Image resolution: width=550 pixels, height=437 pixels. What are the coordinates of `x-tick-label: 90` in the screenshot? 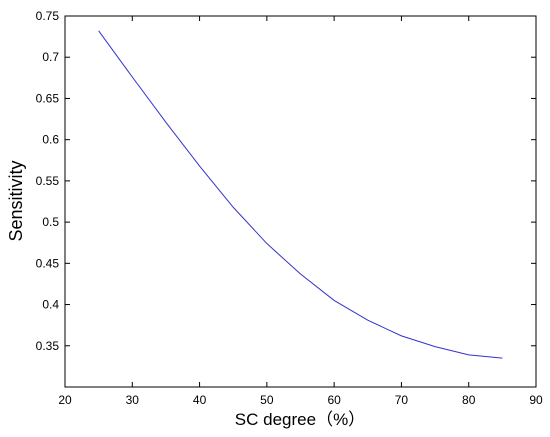 It's located at (536, 400).